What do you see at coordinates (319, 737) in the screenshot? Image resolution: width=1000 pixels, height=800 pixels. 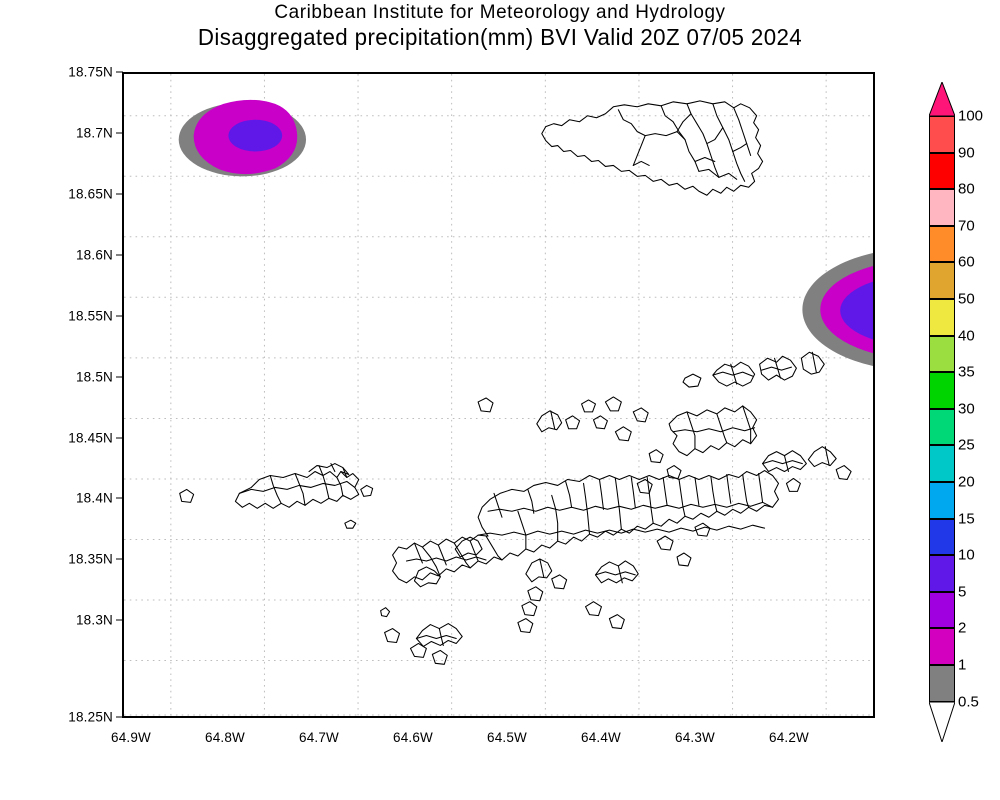 I see `x-tick-label: 64.7W` at bounding box center [319, 737].